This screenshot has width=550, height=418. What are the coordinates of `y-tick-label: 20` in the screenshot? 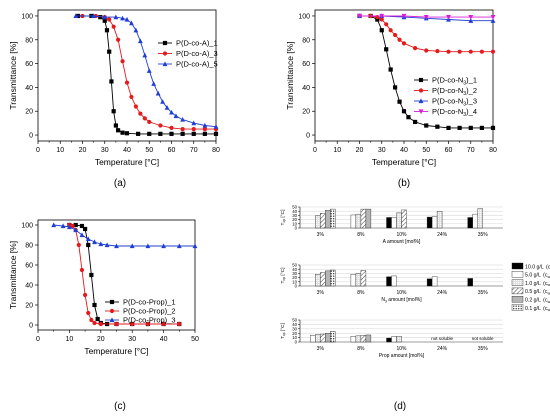 It's located at (306, 112).